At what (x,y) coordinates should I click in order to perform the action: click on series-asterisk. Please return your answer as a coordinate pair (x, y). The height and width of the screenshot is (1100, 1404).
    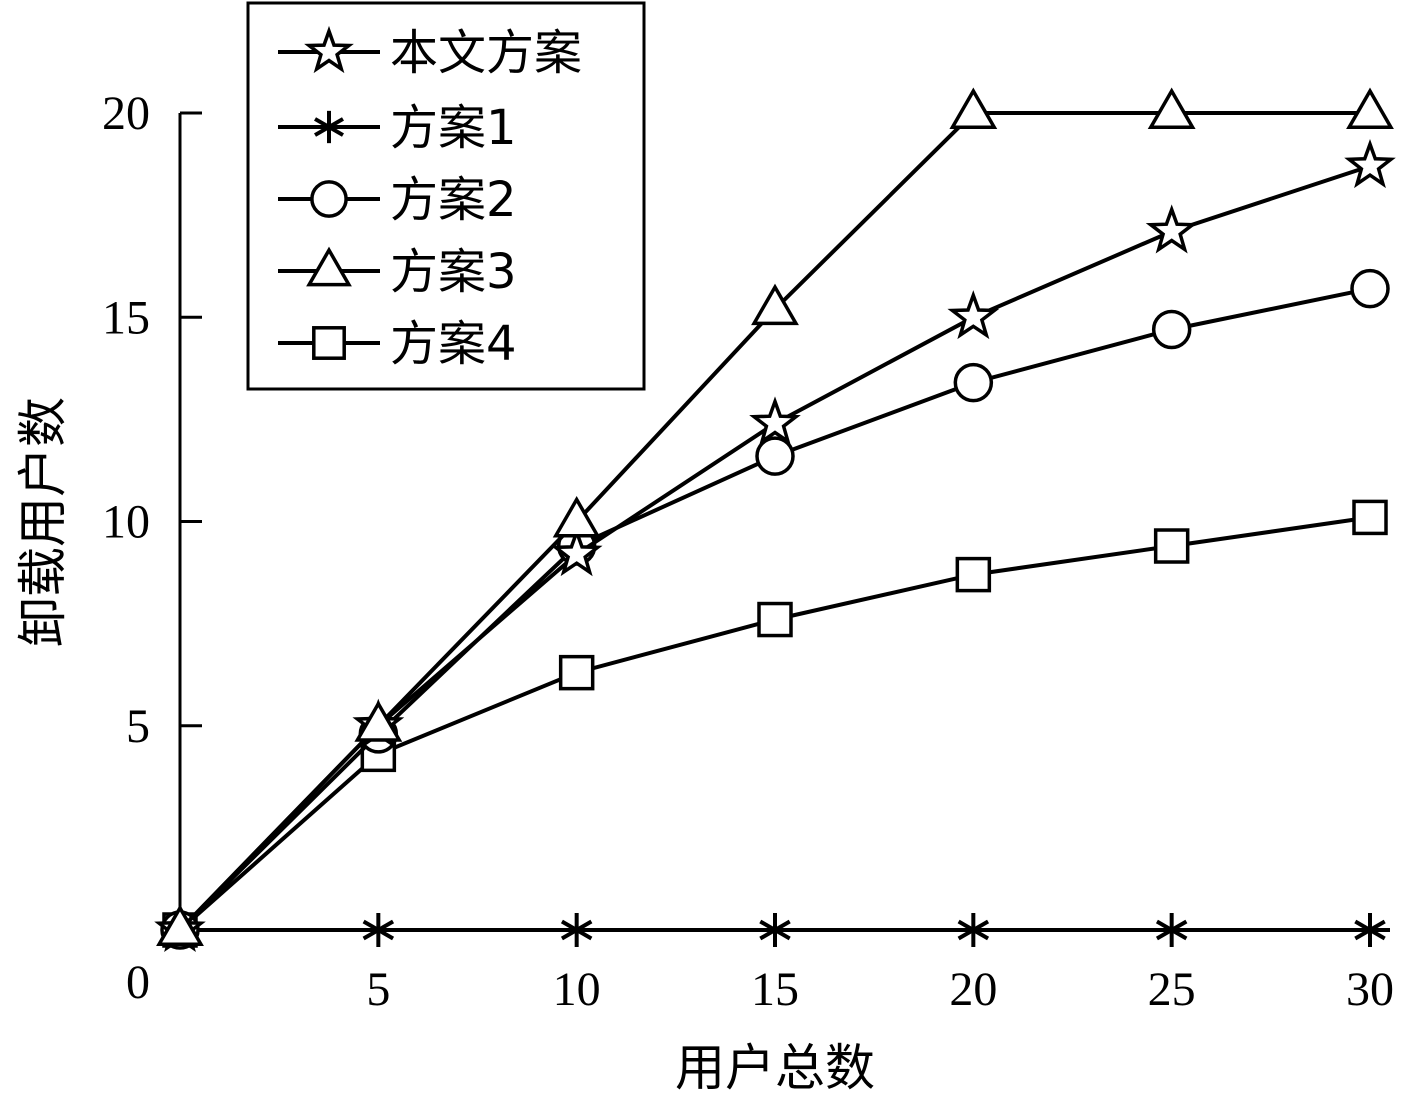
    Looking at the image, I should click on (777, 930).